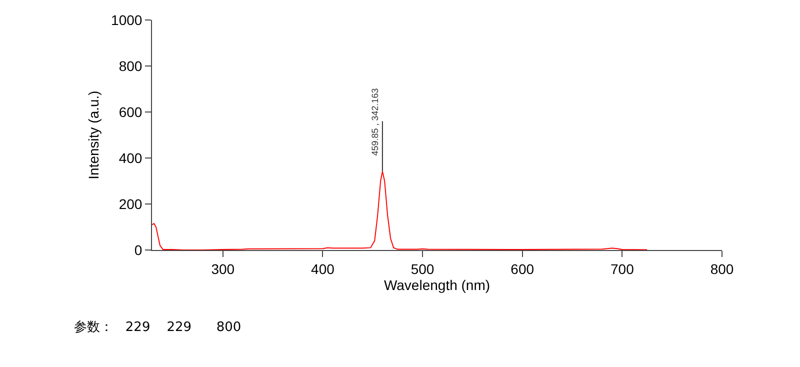  Describe the element at coordinates (130, 112) in the screenshot. I see `y-tick-label: 600` at that location.